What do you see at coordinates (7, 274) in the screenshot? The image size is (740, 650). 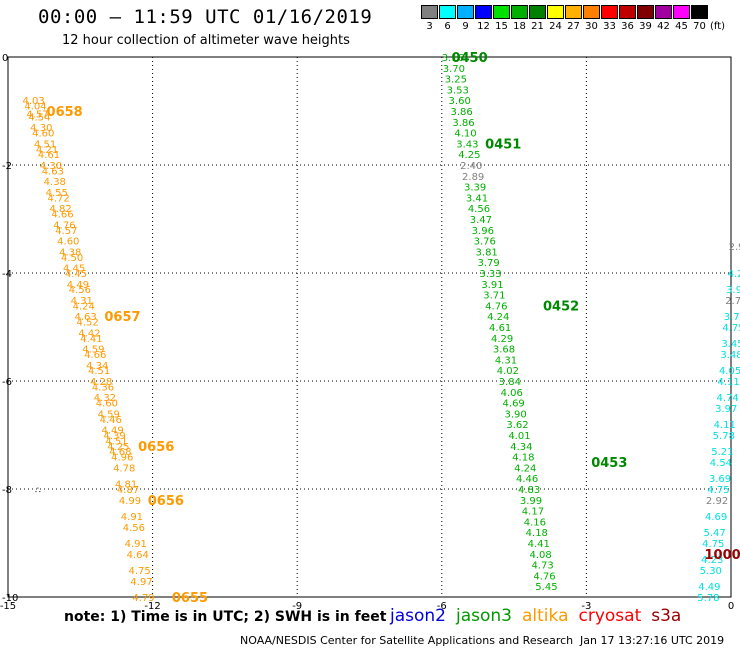 I see `y-tick-label: -4` at bounding box center [7, 274].